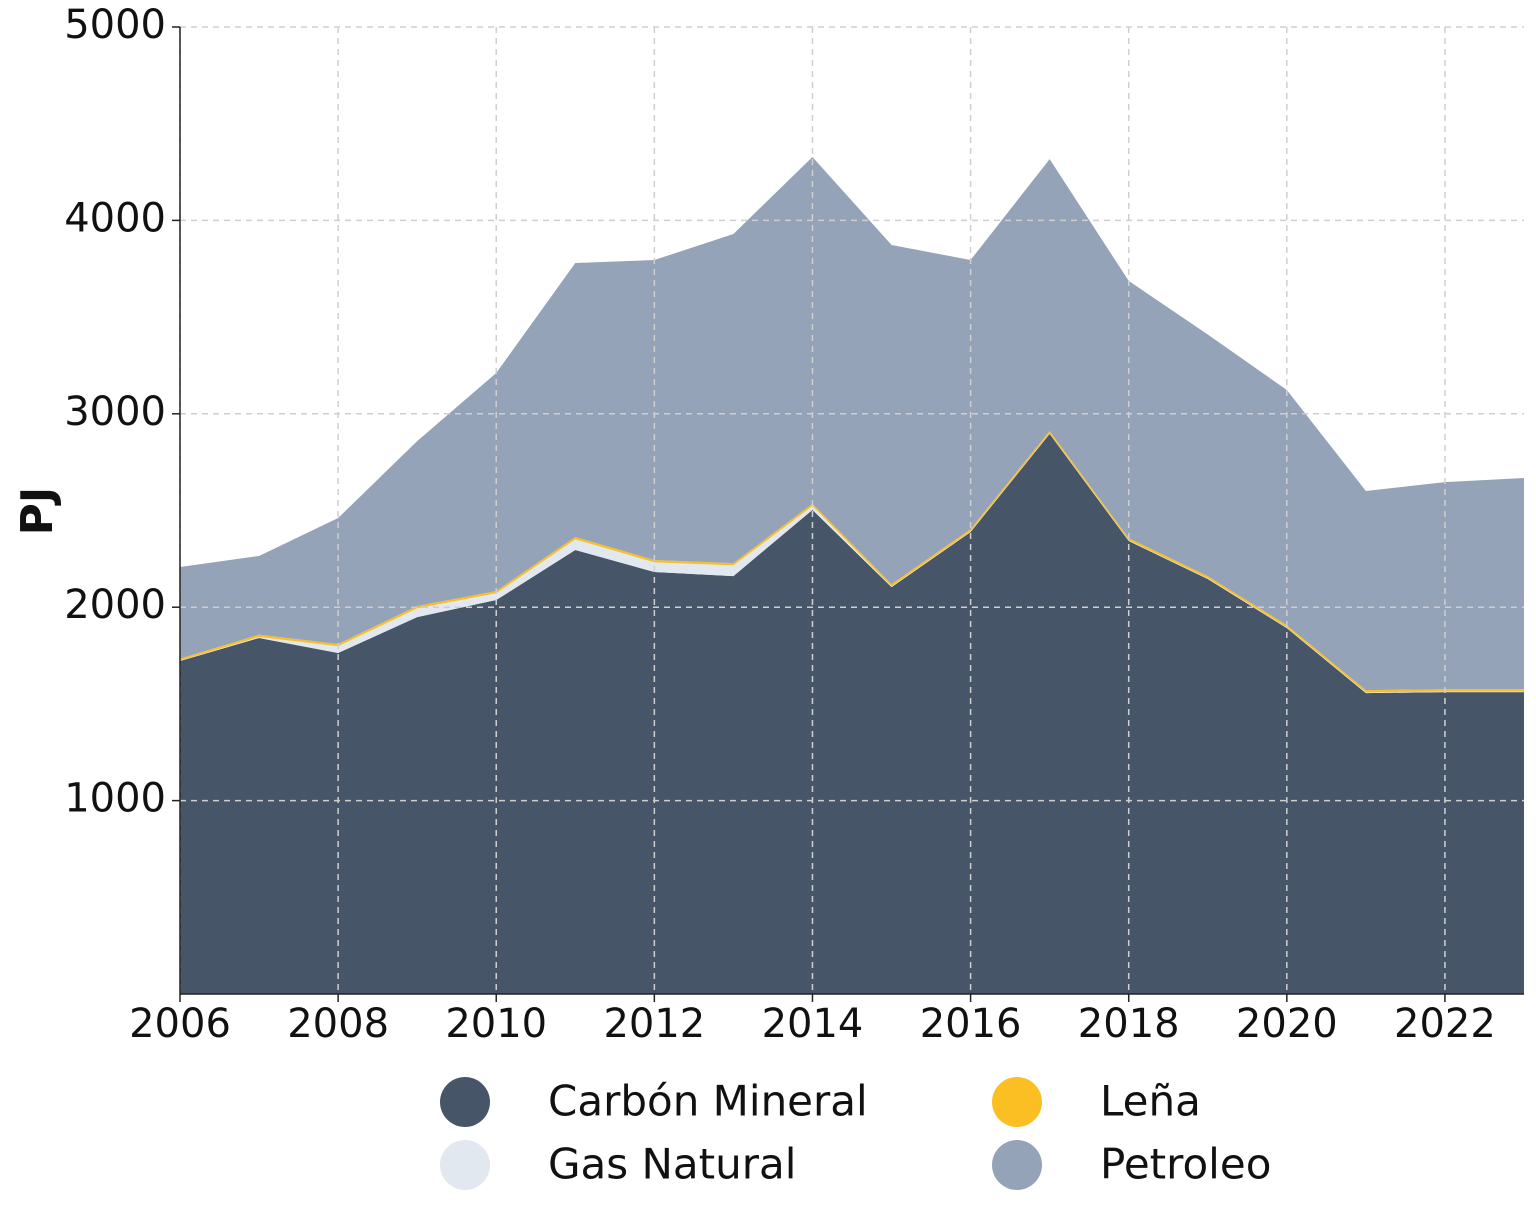 The image size is (1536, 1219). Describe the element at coordinates (115, 605) in the screenshot. I see `y-tick-label: 2000` at that location.